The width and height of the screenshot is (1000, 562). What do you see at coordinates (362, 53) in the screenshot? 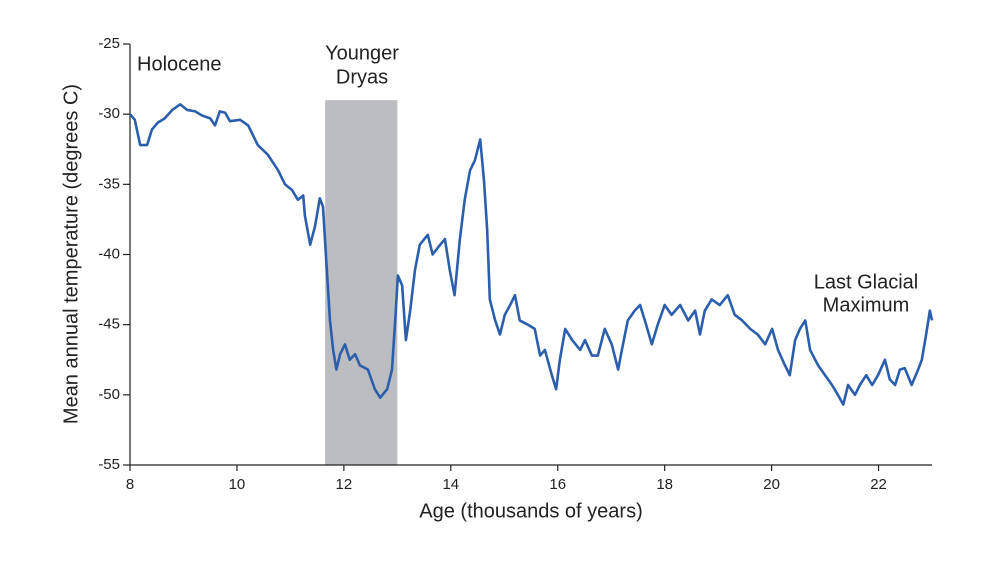
I see `annotation: Younger` at bounding box center [362, 53].